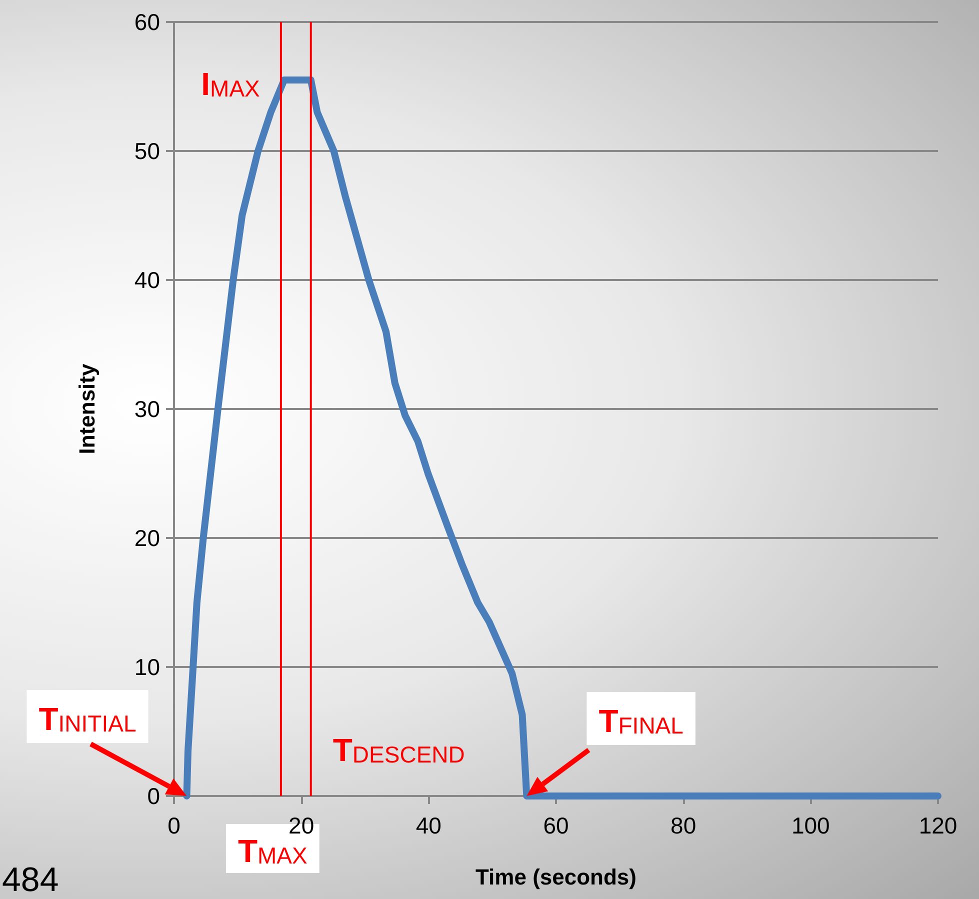  I want to click on x-tick-label: 60, so click(556, 825).